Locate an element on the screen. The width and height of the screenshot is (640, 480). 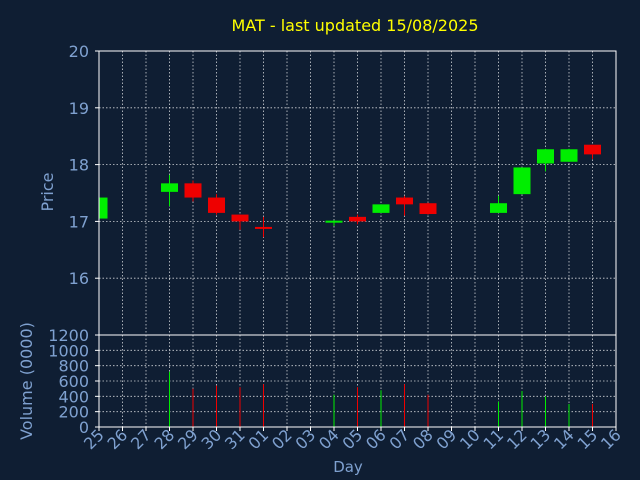
x-tick-label: 16 is located at coordinates (611, 439).